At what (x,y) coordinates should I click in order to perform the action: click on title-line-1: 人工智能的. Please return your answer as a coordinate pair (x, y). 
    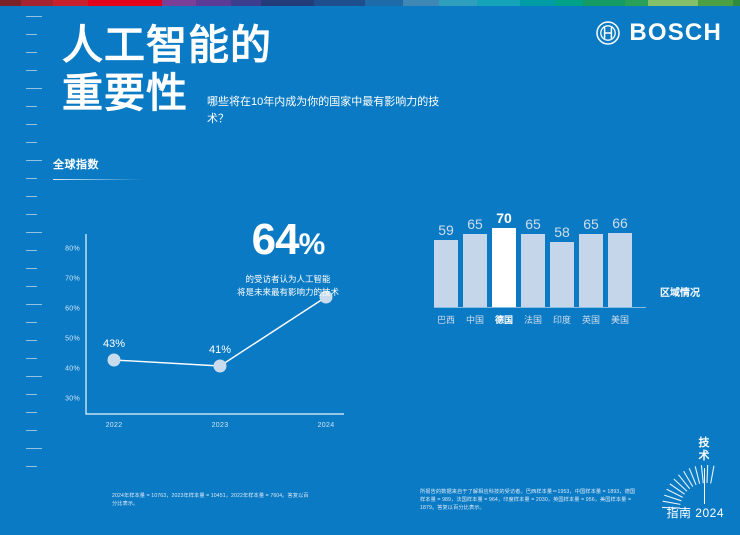
    Looking at the image, I should click on (167, 45).